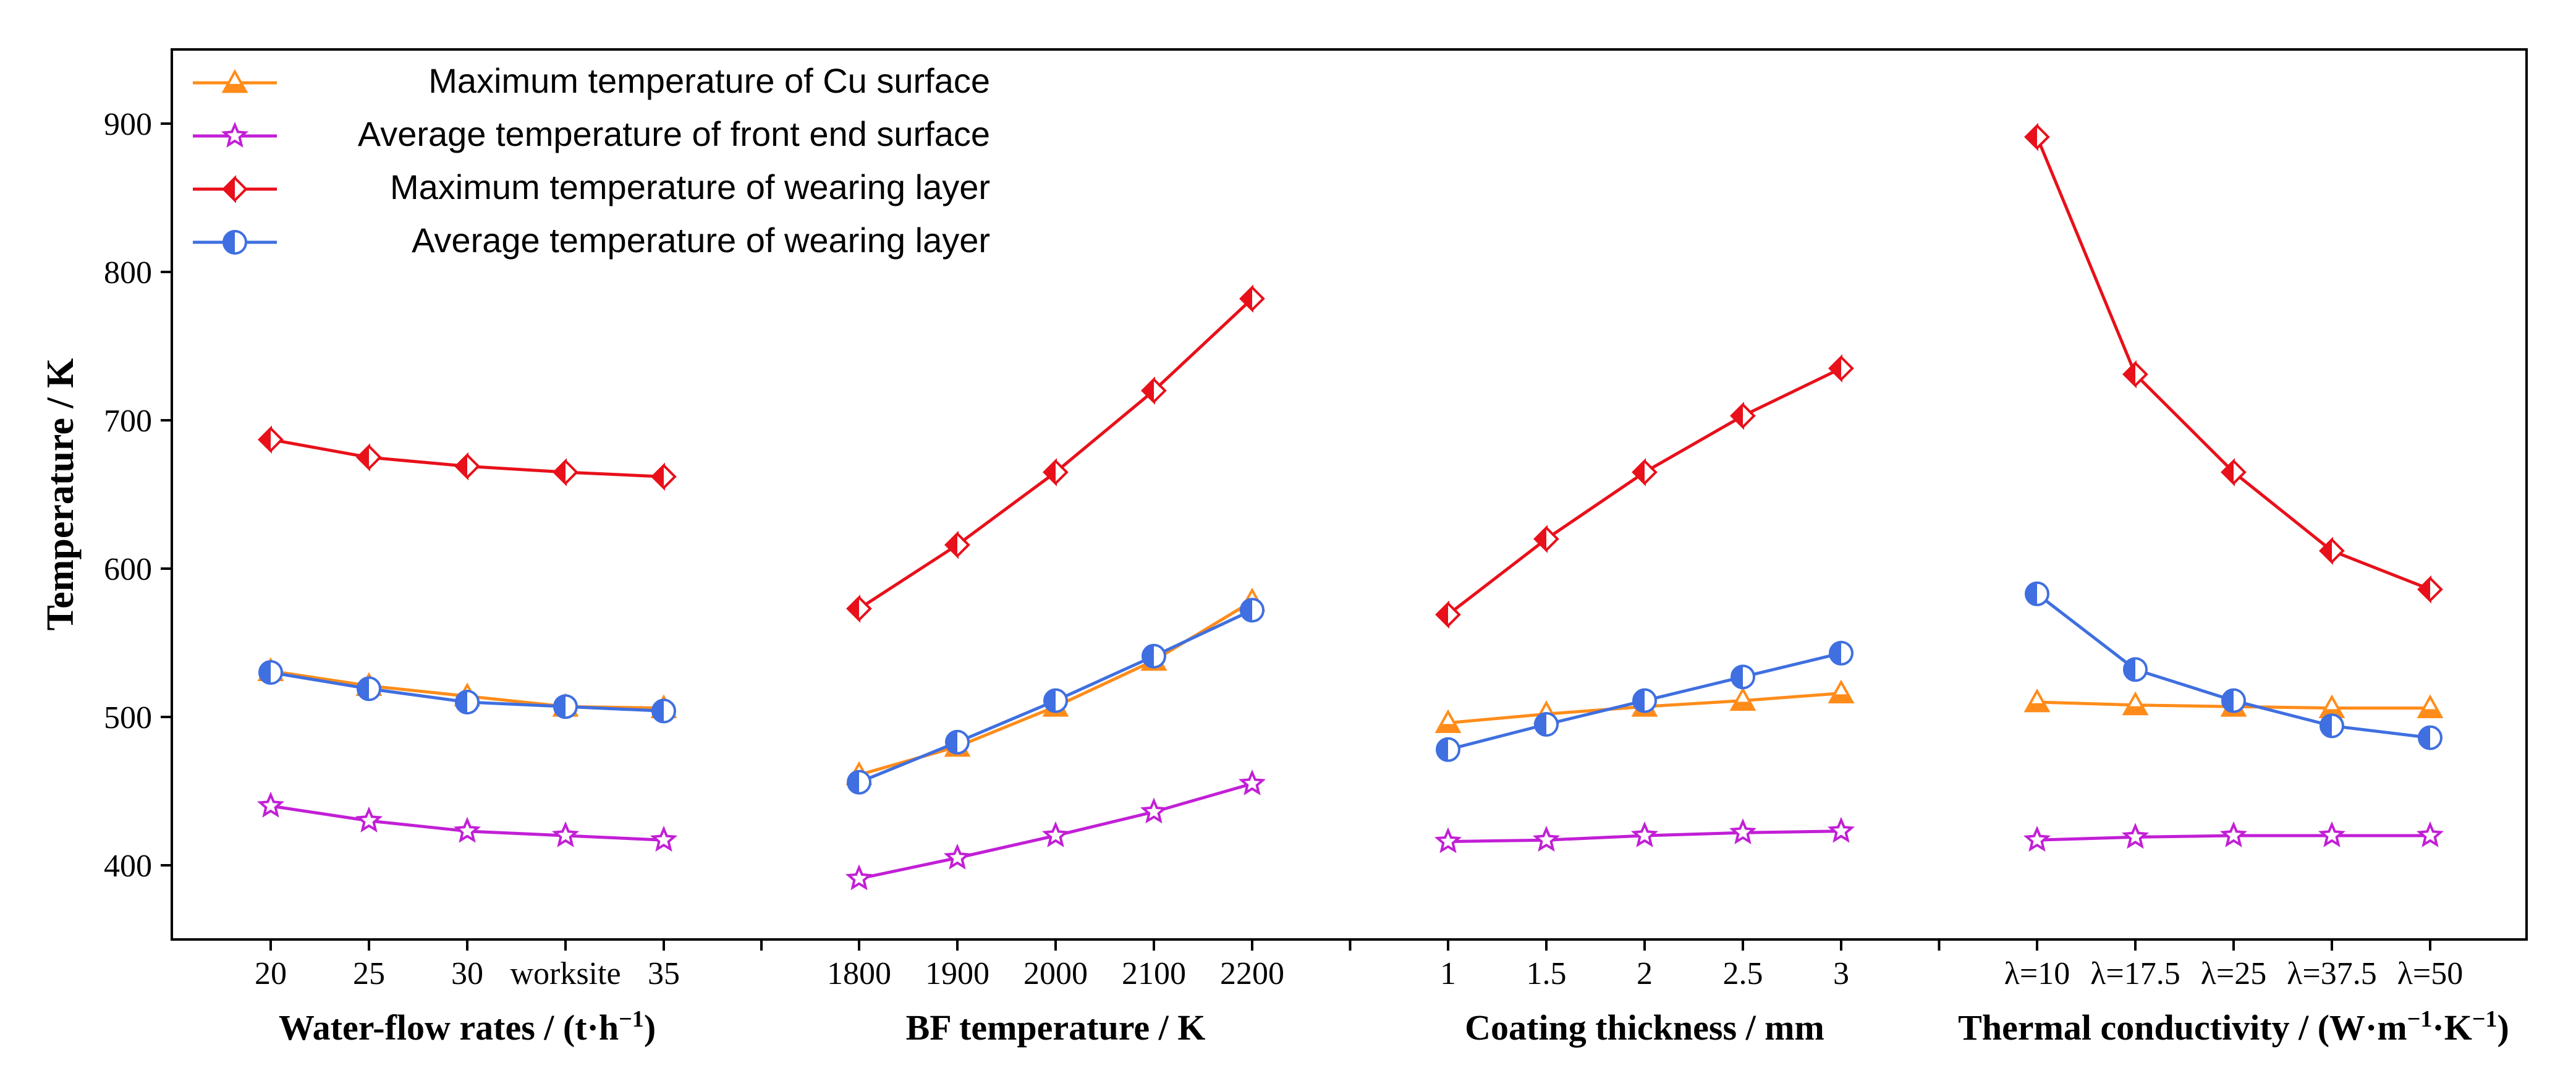  Describe the element at coordinates (674, 133) in the screenshot. I see `legend-label: Average temperature of front end surface` at that location.